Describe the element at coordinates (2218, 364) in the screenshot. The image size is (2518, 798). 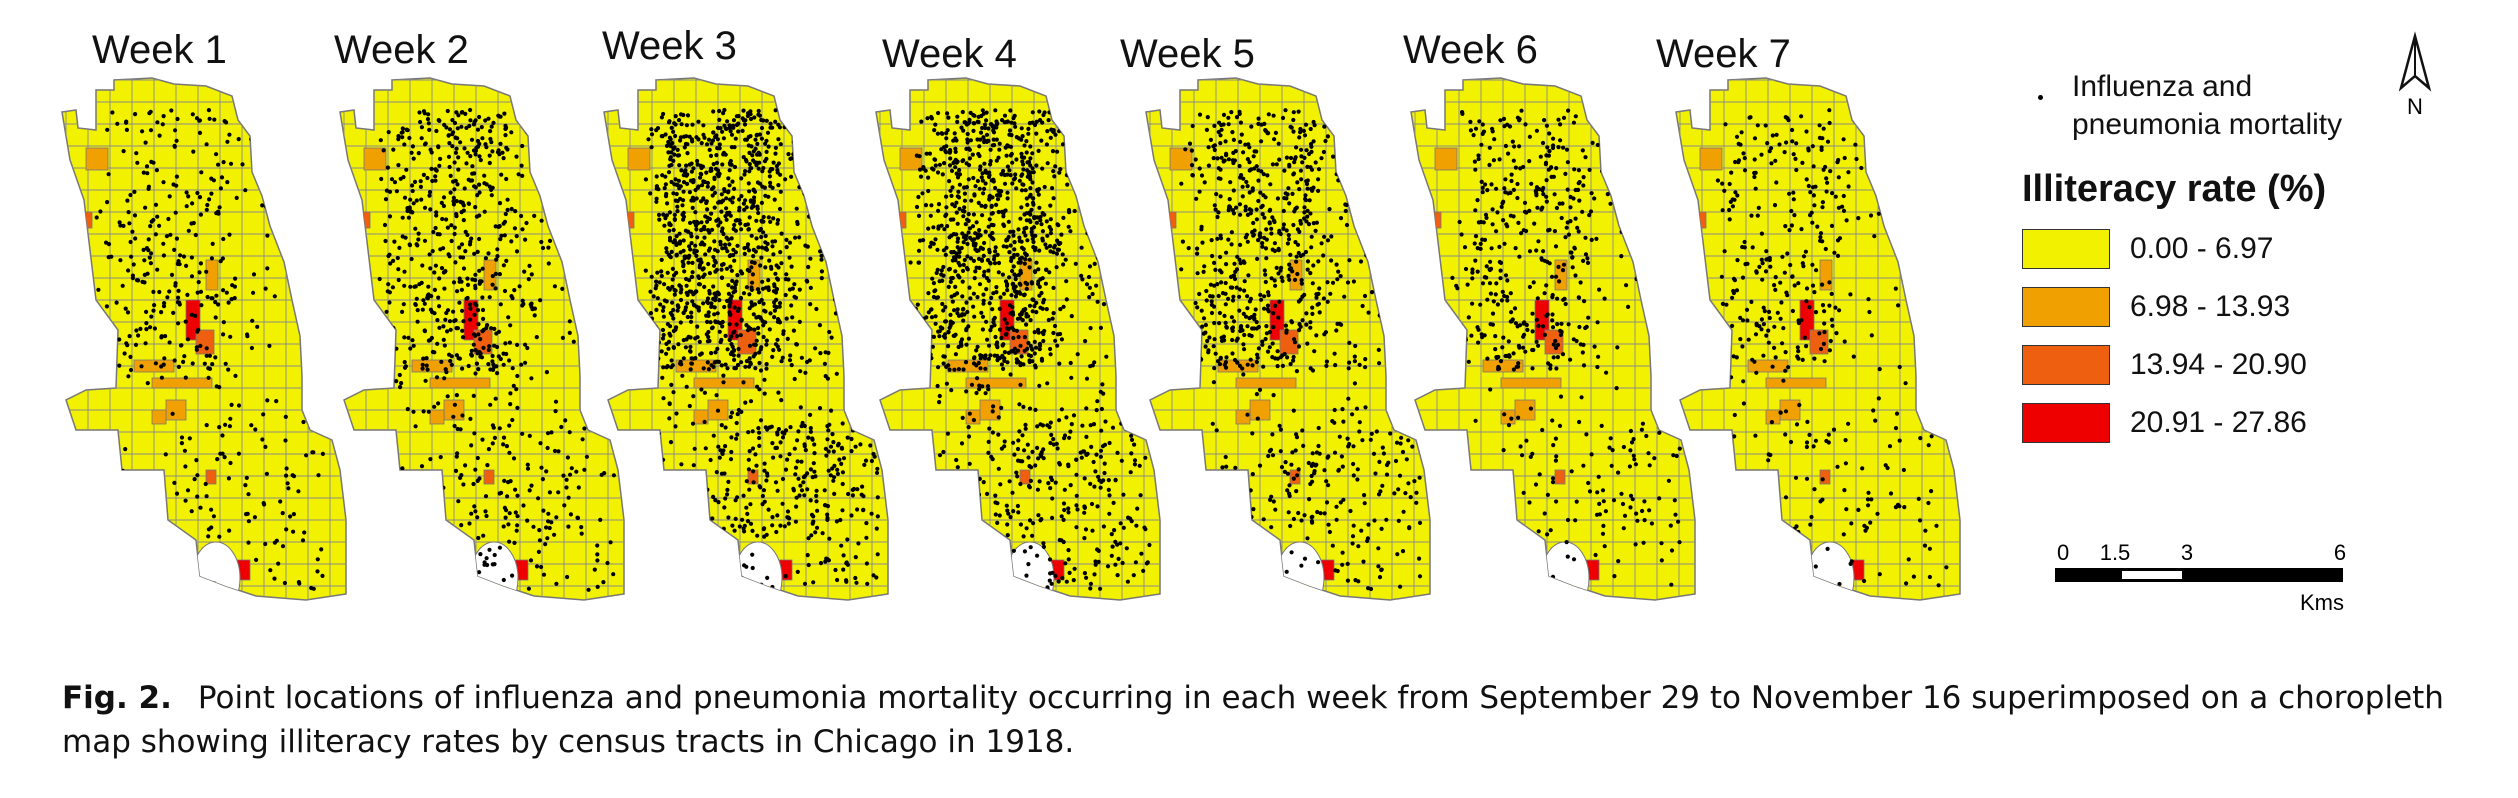
I see `legend-label-3: 13.94 - 20.90` at that location.